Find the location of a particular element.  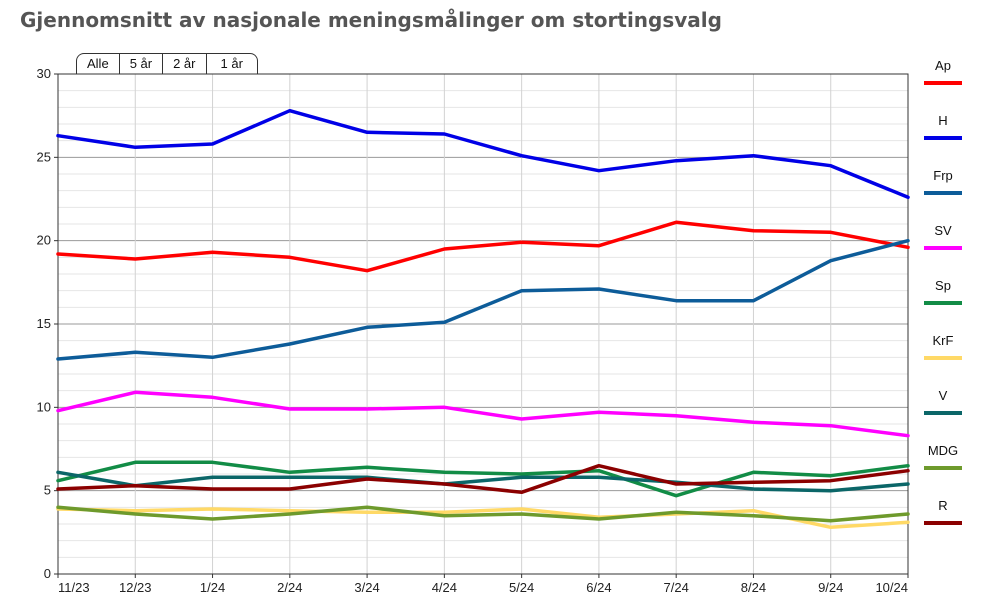

y-tick-label: 25 is located at coordinates (44, 156).